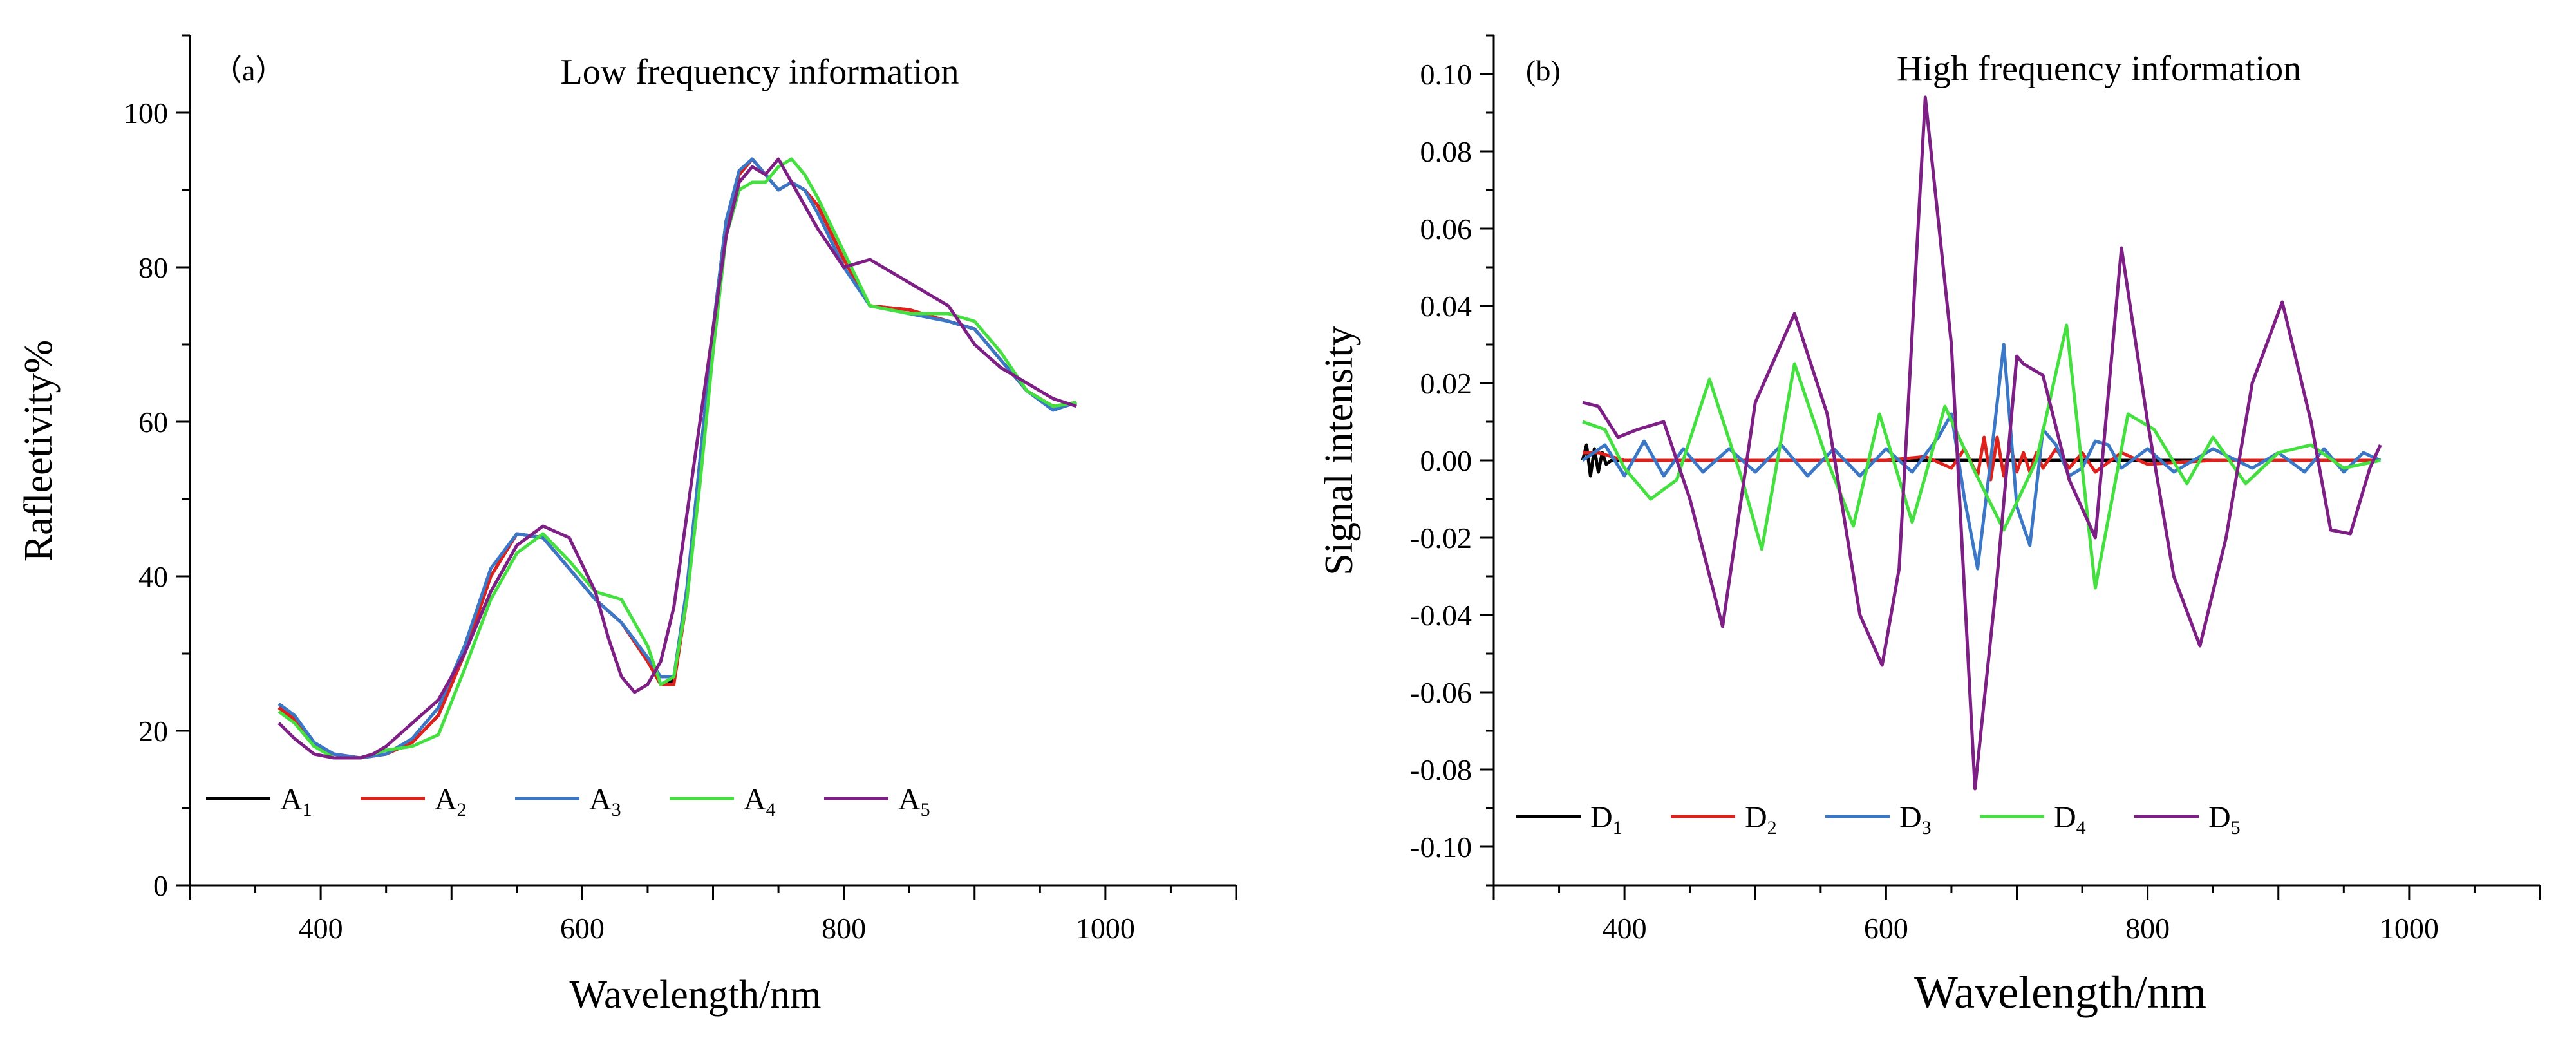  What do you see at coordinates (1446, 460) in the screenshot?
I see `panel-b-y-tick-label: 0.00` at bounding box center [1446, 460].